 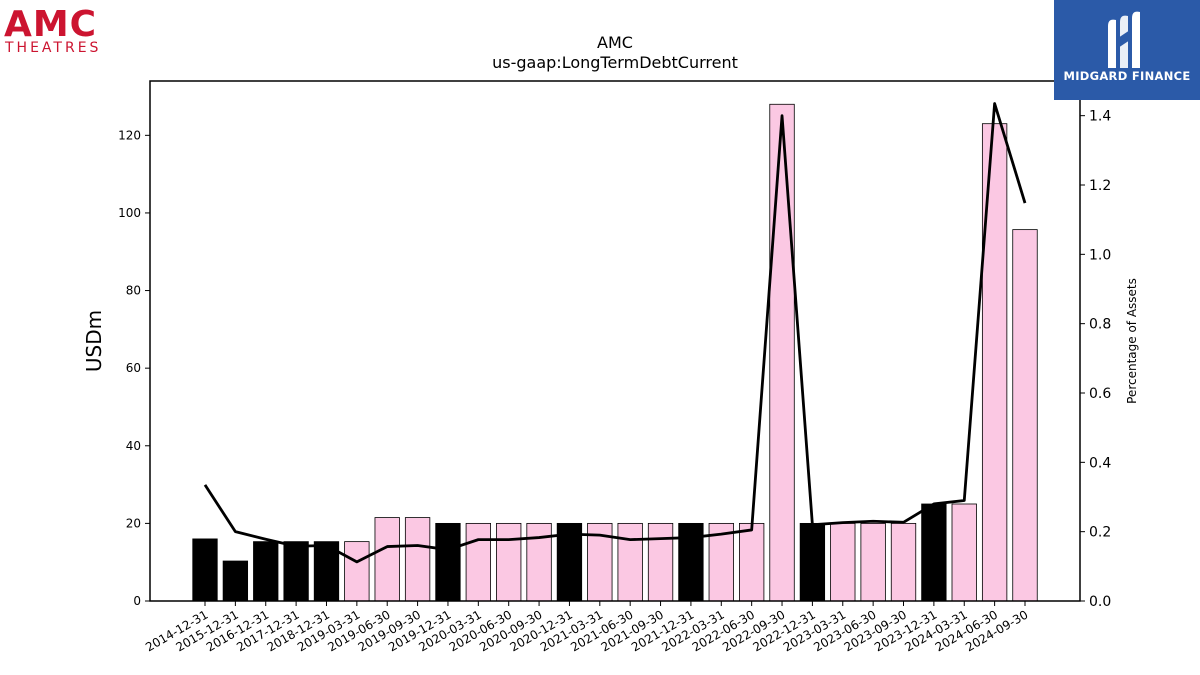 What do you see at coordinates (1100, 325) in the screenshot?
I see `y2-tick-label: 0.8` at bounding box center [1100, 325].